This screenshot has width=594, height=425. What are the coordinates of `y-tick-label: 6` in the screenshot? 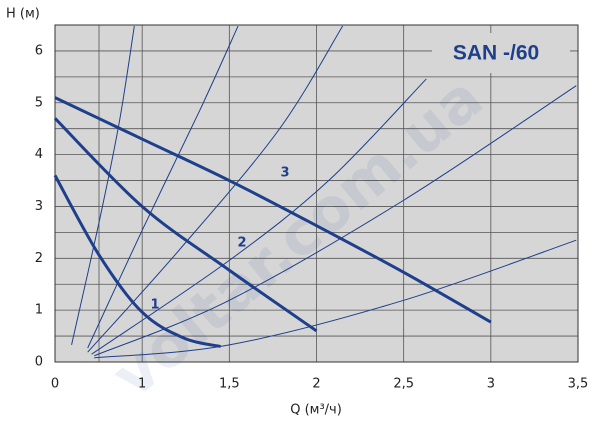 It's located at (39, 50).